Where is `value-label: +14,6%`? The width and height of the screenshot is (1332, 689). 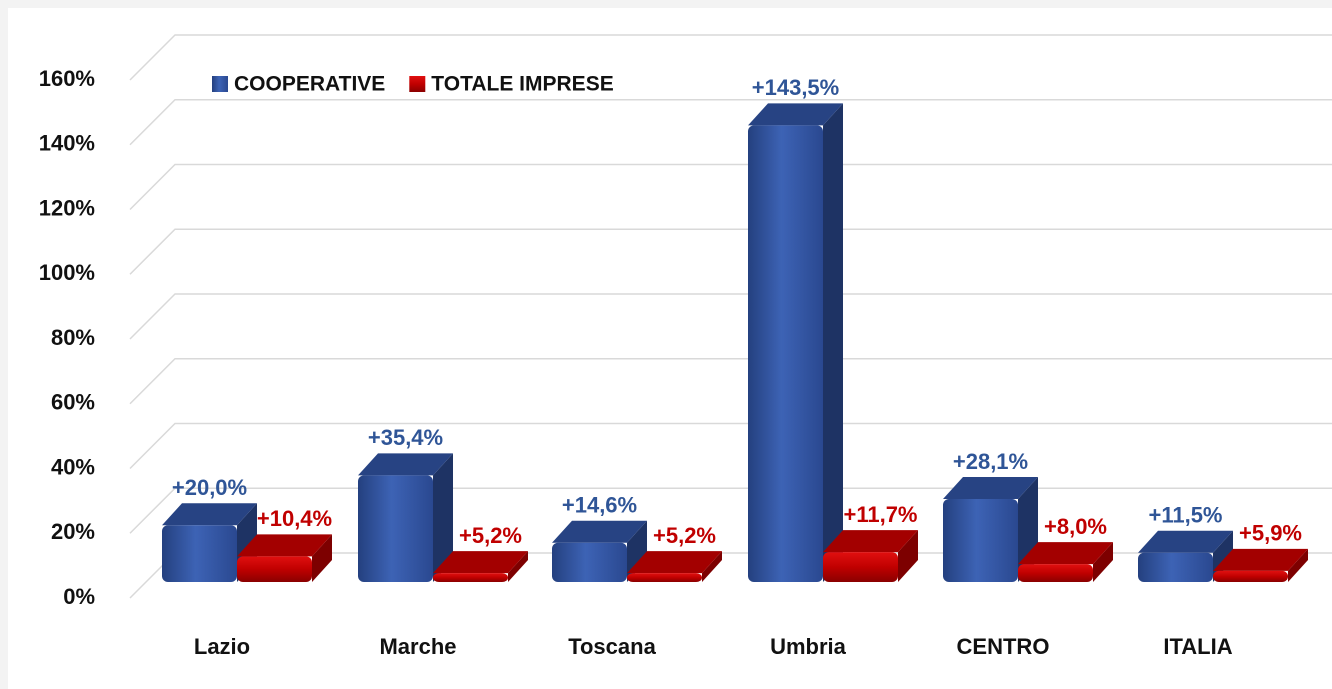 value-label: +14,6% is located at coordinates (599, 505).